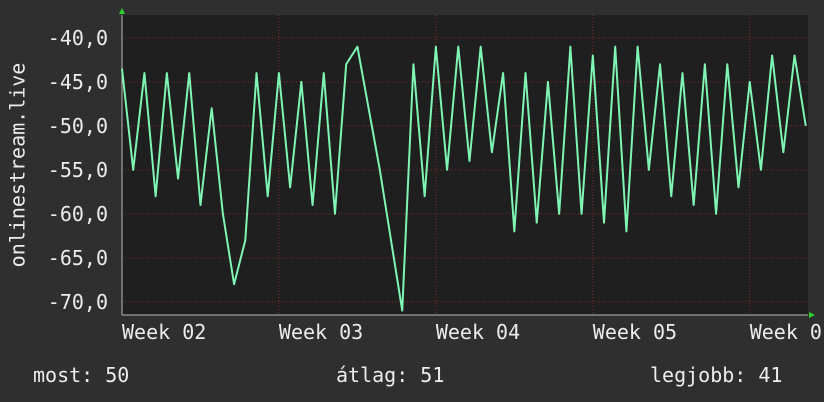  Describe the element at coordinates (18, 165) in the screenshot. I see `y-axis-label: onlinestream.live` at that location.